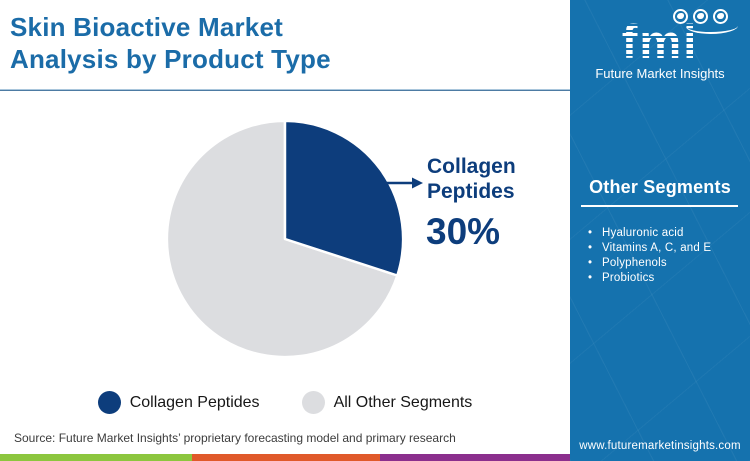  What do you see at coordinates (285, 402) in the screenshot?
I see `chart-legend: Collagen Peptides All Other Segments` at bounding box center [285, 402].